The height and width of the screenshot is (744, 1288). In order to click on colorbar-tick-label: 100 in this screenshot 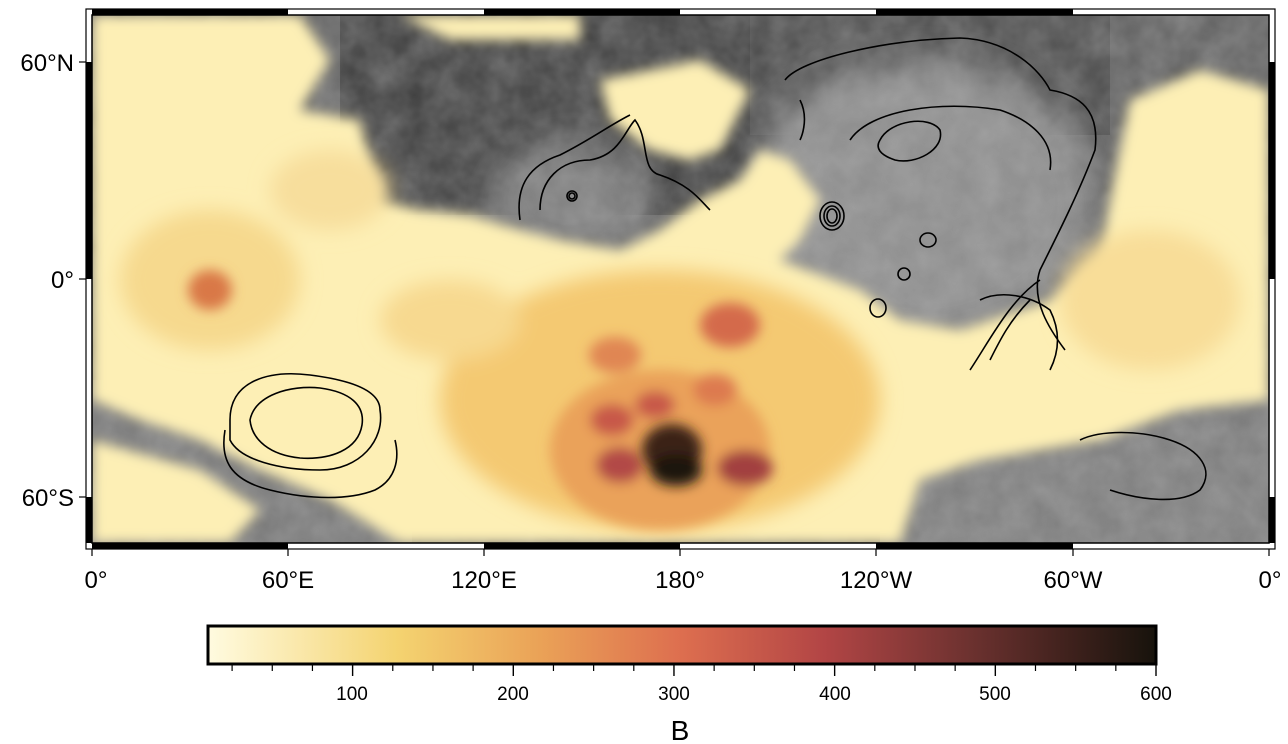, I will do `click(352, 694)`.